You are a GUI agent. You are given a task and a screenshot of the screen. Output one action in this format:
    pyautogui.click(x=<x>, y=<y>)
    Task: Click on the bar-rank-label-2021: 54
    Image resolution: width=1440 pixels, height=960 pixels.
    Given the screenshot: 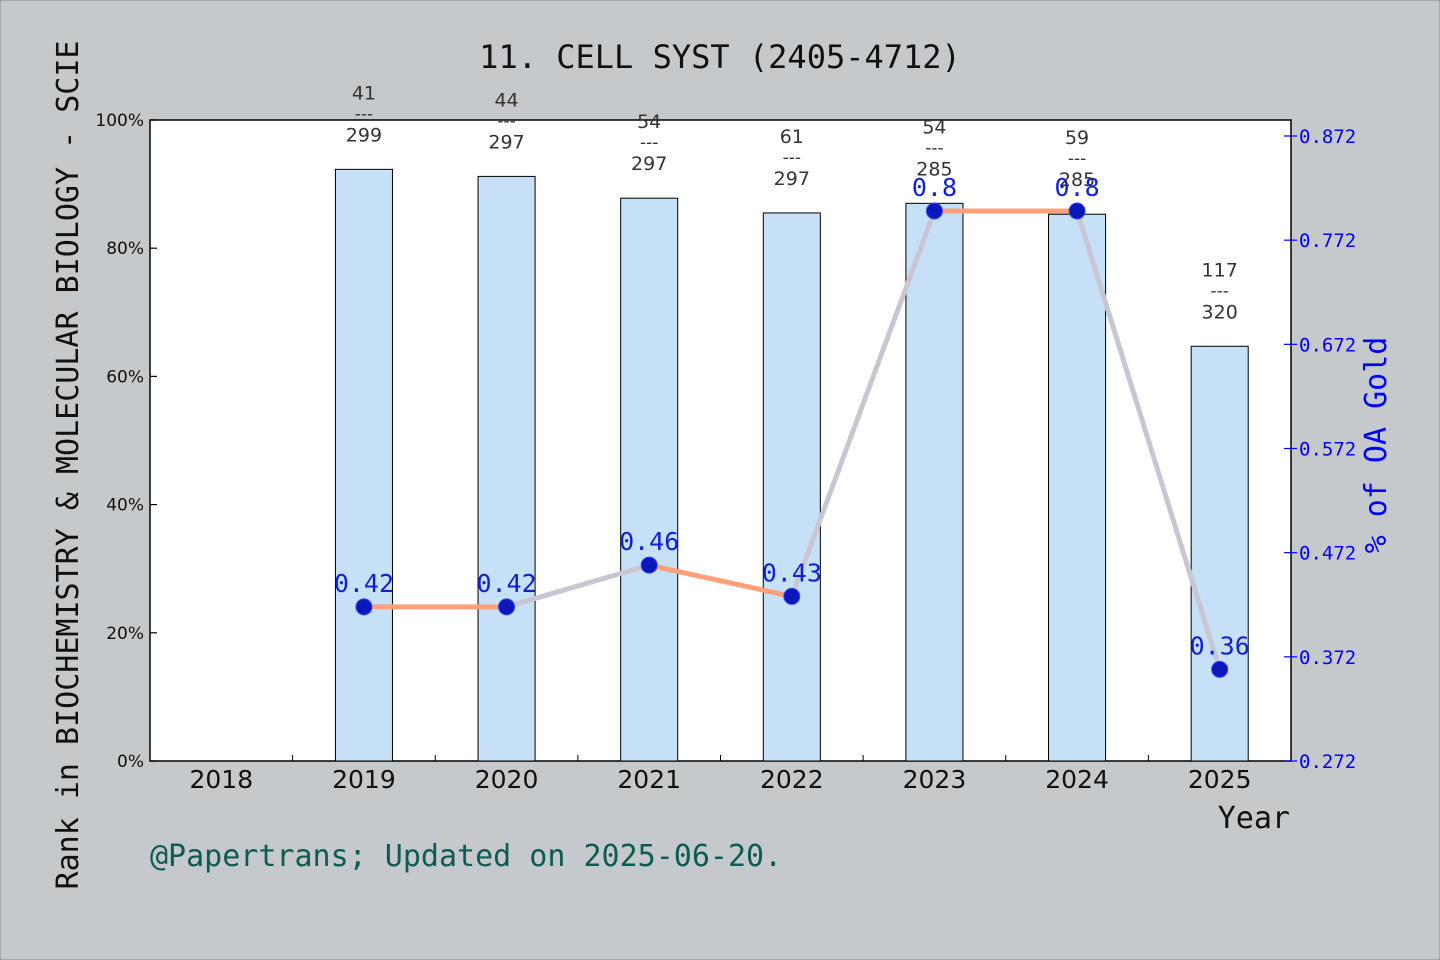 What is the action you would take?
    pyautogui.click(x=649, y=122)
    